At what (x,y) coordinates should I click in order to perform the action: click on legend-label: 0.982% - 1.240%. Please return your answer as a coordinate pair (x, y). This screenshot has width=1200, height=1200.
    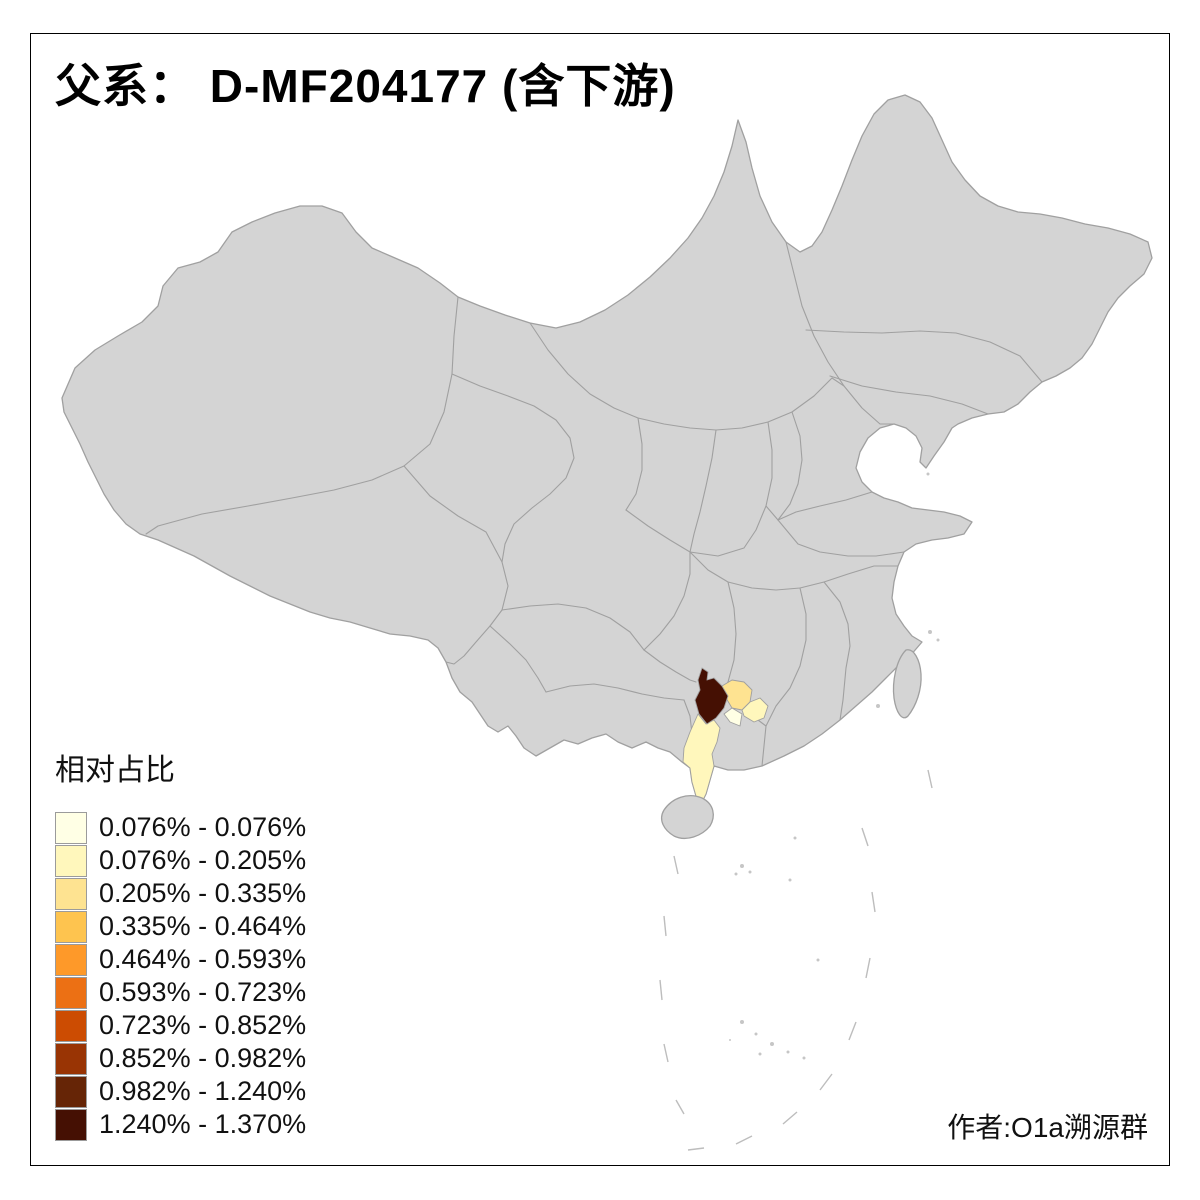
    Looking at the image, I should click on (203, 1091).